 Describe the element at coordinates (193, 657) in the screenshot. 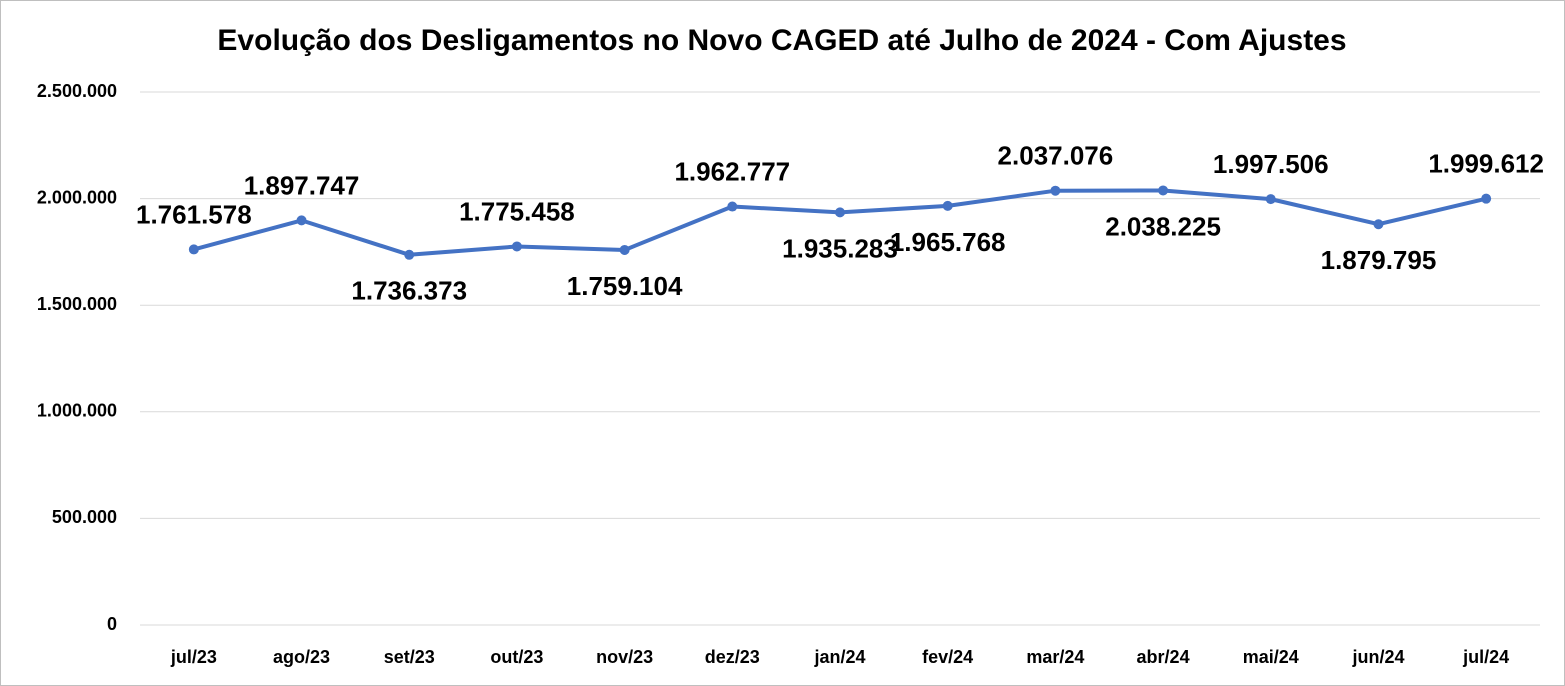

I see `x-tick-label: jul/23` at that location.